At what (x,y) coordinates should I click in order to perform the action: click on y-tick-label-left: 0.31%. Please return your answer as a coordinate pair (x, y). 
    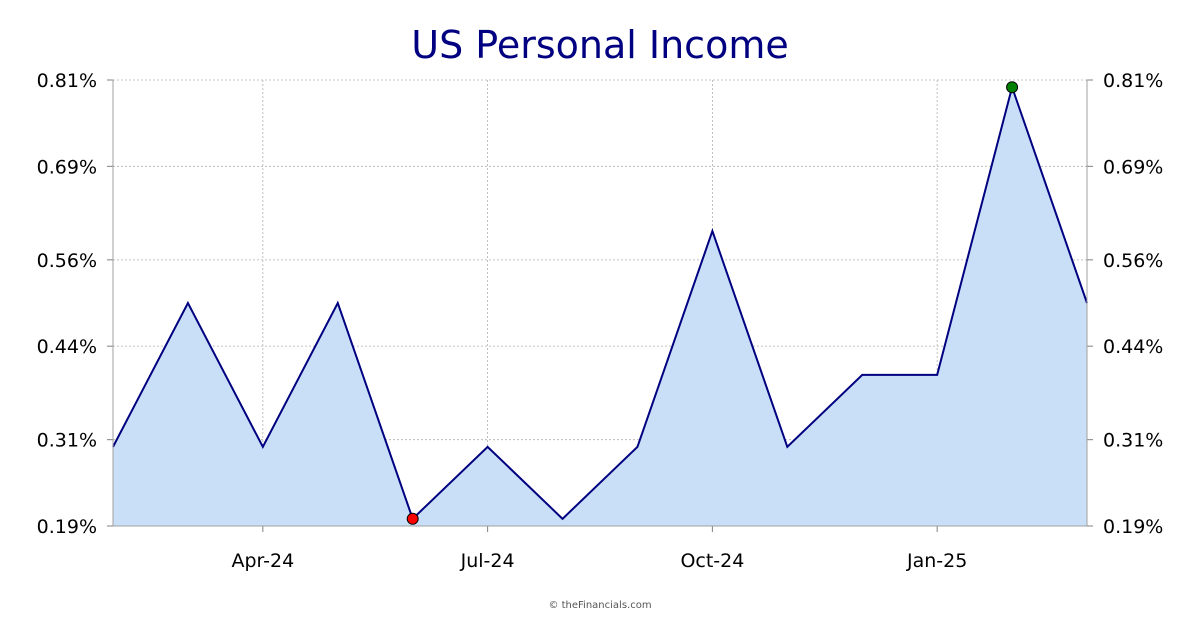
    Looking at the image, I should click on (67, 441).